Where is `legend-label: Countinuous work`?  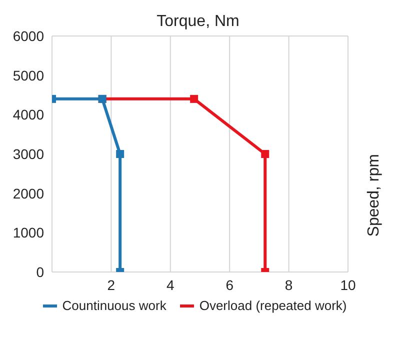
legend-label: Countinuous work is located at coordinates (113, 305).